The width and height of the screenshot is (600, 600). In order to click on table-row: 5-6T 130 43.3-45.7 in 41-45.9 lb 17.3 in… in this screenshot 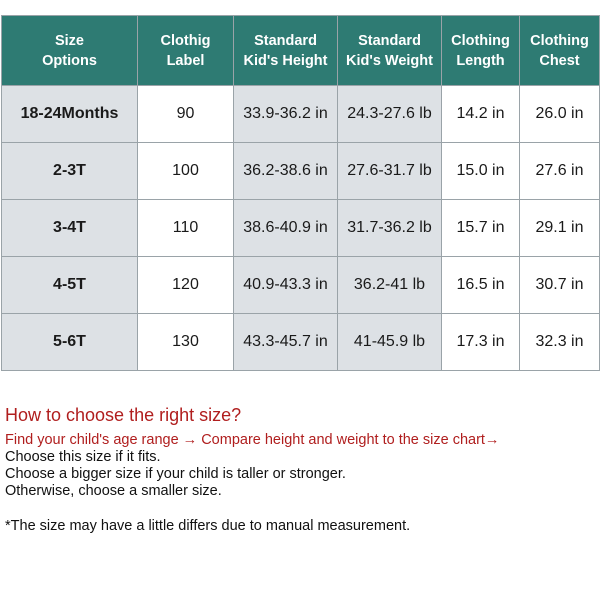, I will do `click(300, 342)`.